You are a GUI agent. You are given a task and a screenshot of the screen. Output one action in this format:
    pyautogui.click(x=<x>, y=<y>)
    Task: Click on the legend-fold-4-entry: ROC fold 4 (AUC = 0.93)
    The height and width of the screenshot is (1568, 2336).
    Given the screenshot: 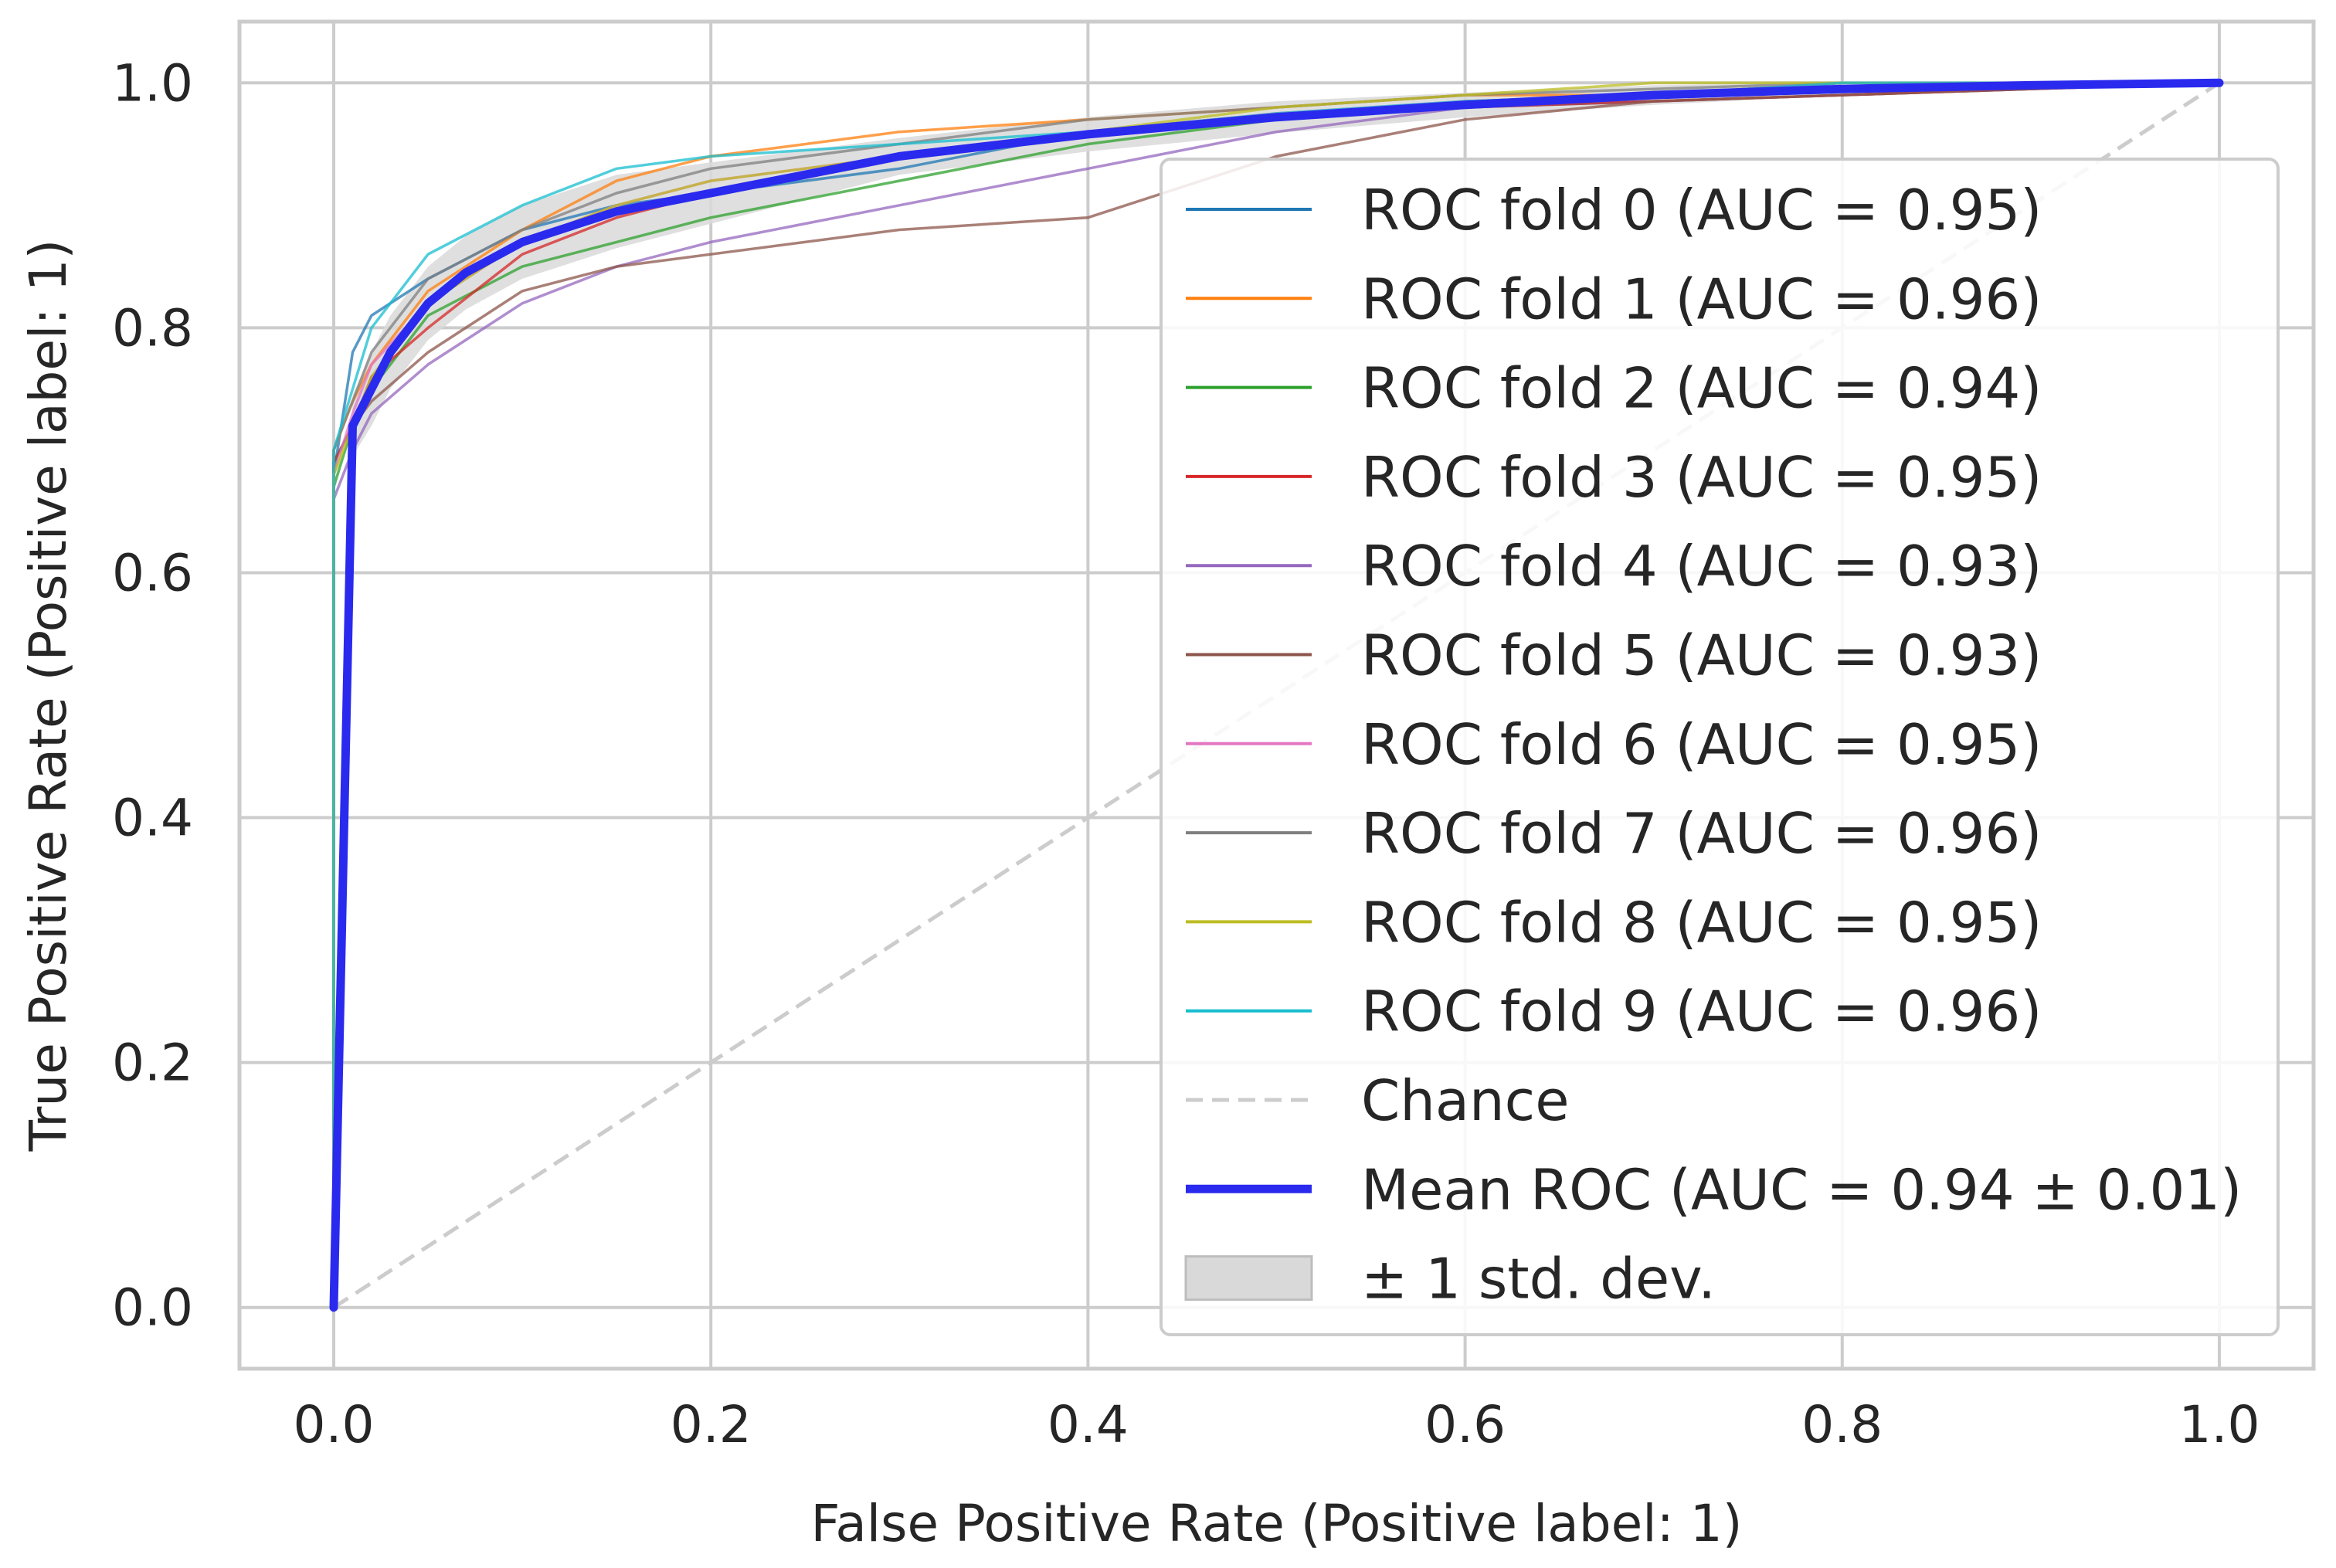 What is the action you would take?
    pyautogui.click(x=1614, y=566)
    